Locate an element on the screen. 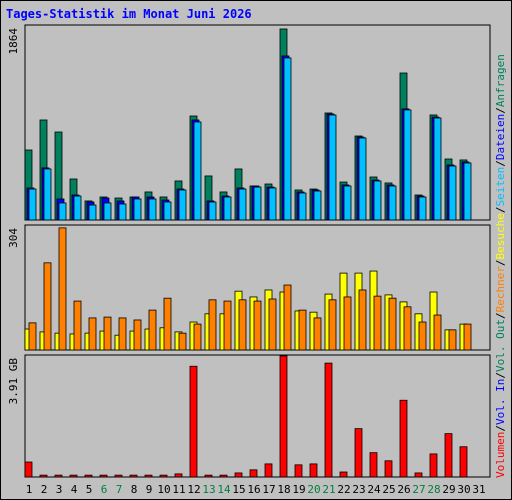 The height and width of the screenshot is (500, 512). x-tick-label: 19 is located at coordinates (298, 489).